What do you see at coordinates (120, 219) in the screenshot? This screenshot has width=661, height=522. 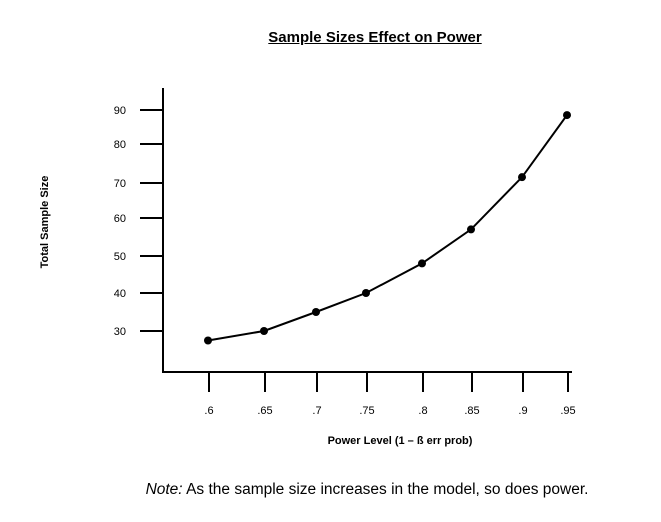 I see `y-tick-label: 60` at bounding box center [120, 219].